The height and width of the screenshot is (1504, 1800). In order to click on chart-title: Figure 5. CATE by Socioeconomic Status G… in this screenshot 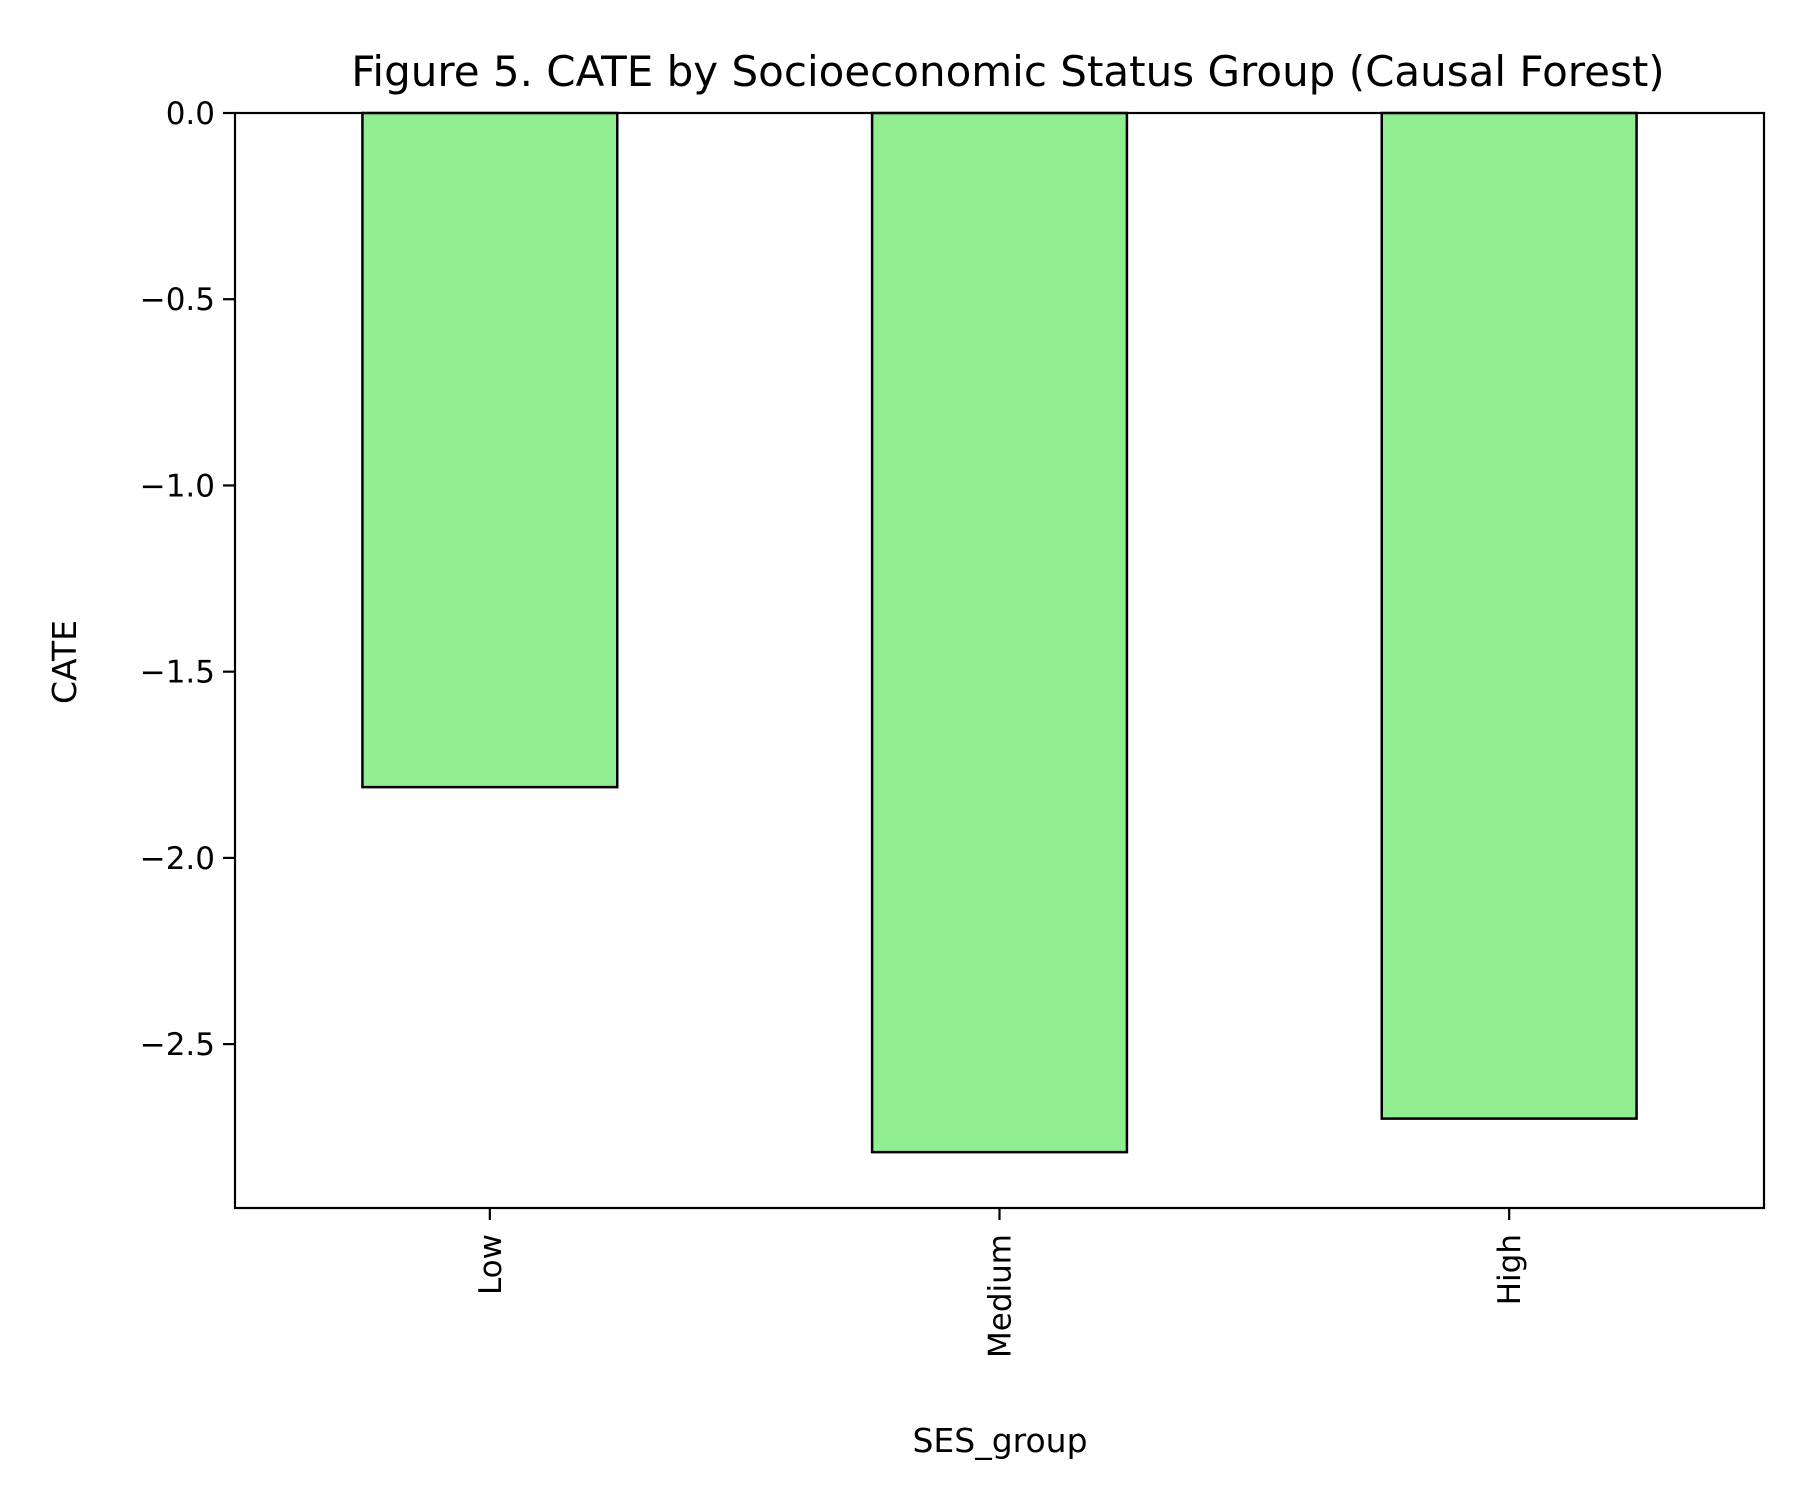, I will do `click(1007, 71)`.